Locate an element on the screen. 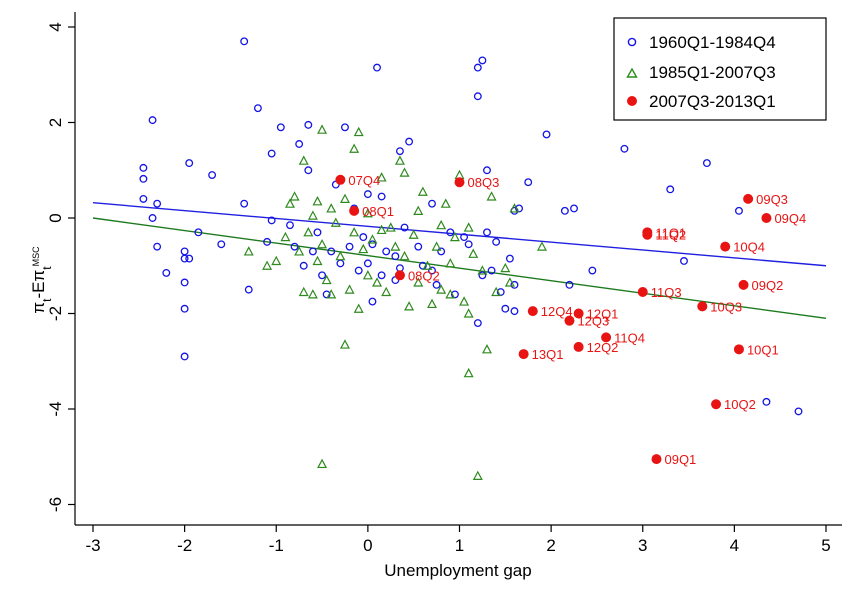 Image resolution: width=858 pixels, height=590 pixels. data-point-label: 10Q4 is located at coordinates (749, 247).